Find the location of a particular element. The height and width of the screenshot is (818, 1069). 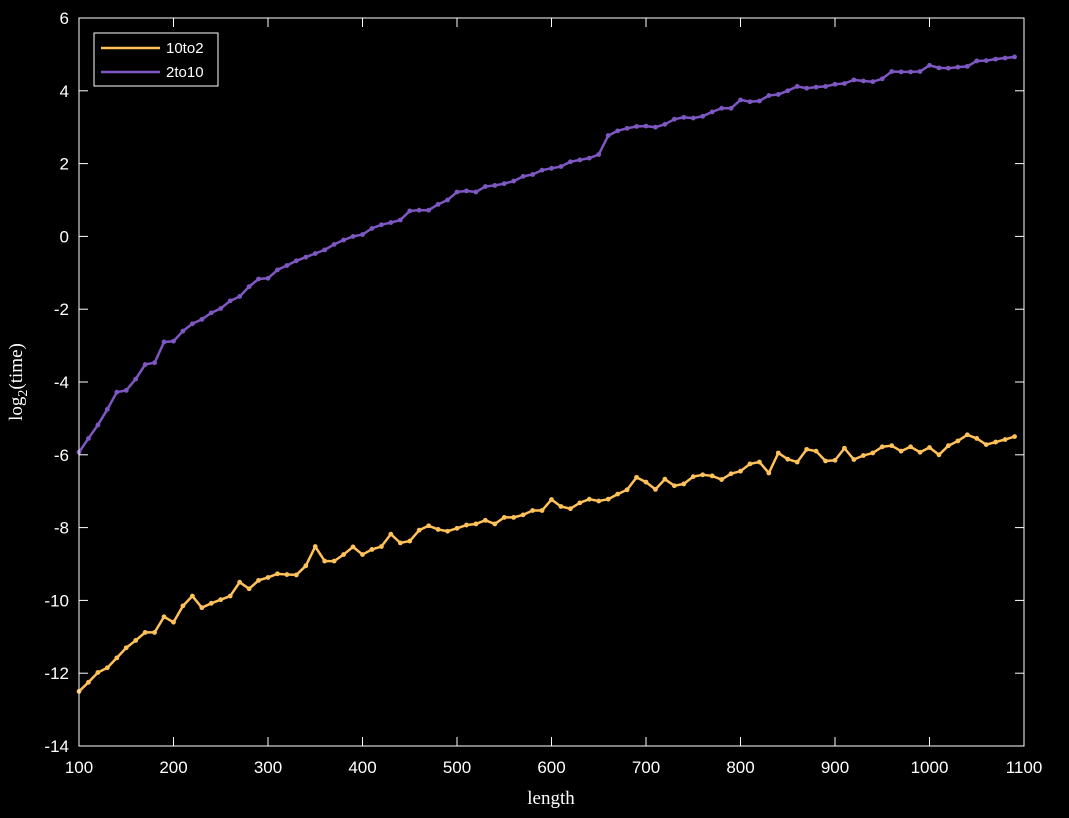

y-tick-label: 6 is located at coordinates (64, 18).